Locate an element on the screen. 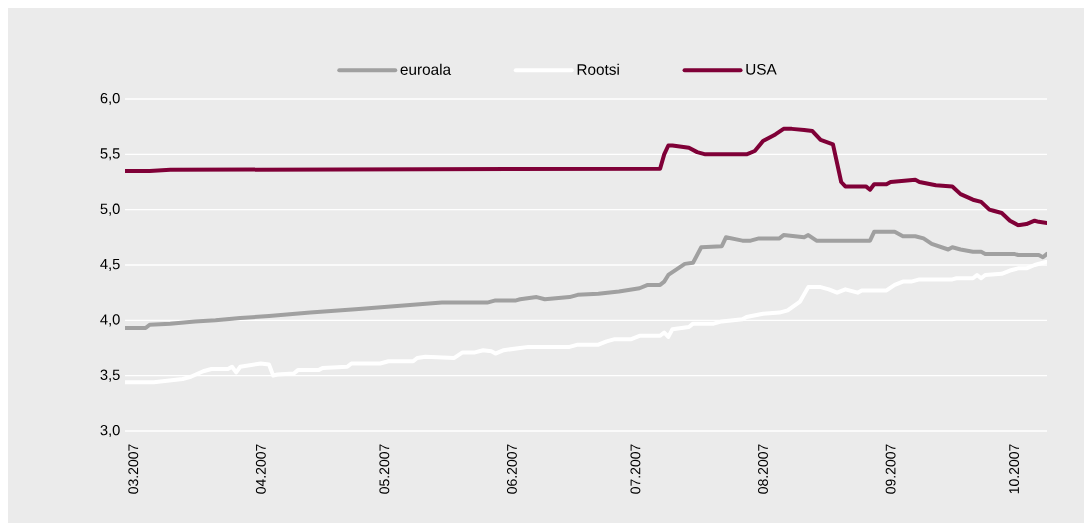 Image resolution: width=1092 pixels, height=531 pixels. legend-label: Rootsi is located at coordinates (598, 69).